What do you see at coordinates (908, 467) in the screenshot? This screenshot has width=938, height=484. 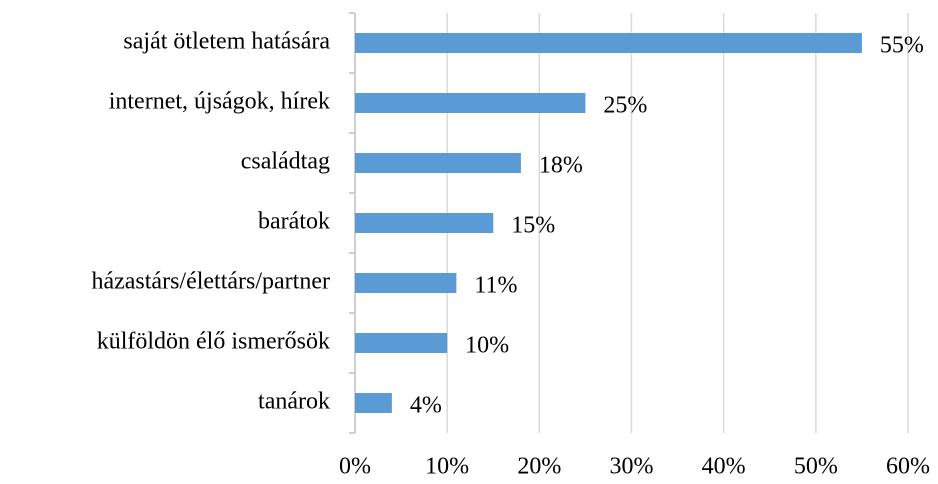 I see `x-tick-label: 60%` at bounding box center [908, 467].